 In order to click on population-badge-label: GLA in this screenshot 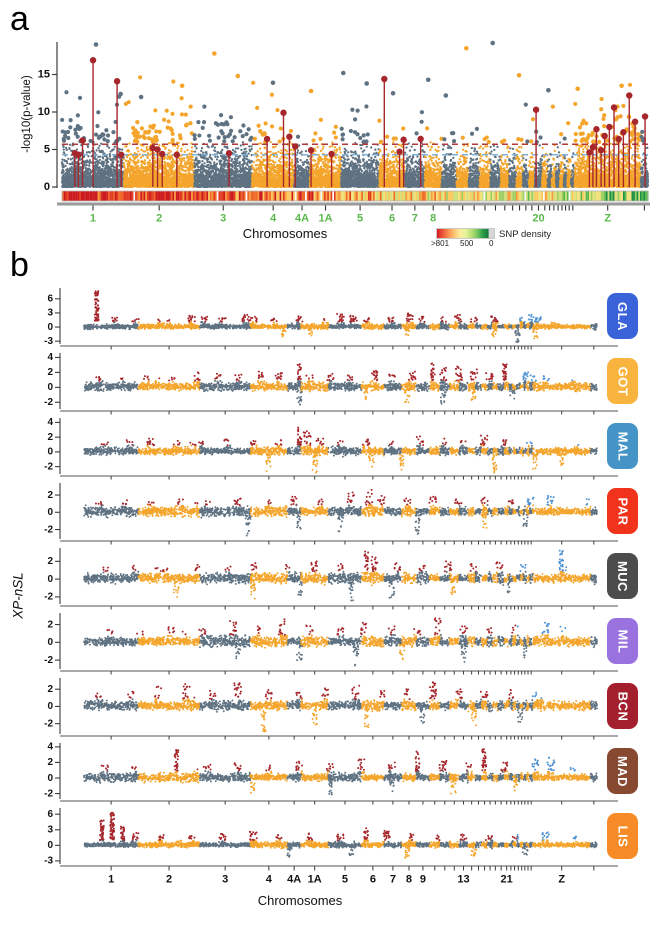, I will do `click(622, 316)`.